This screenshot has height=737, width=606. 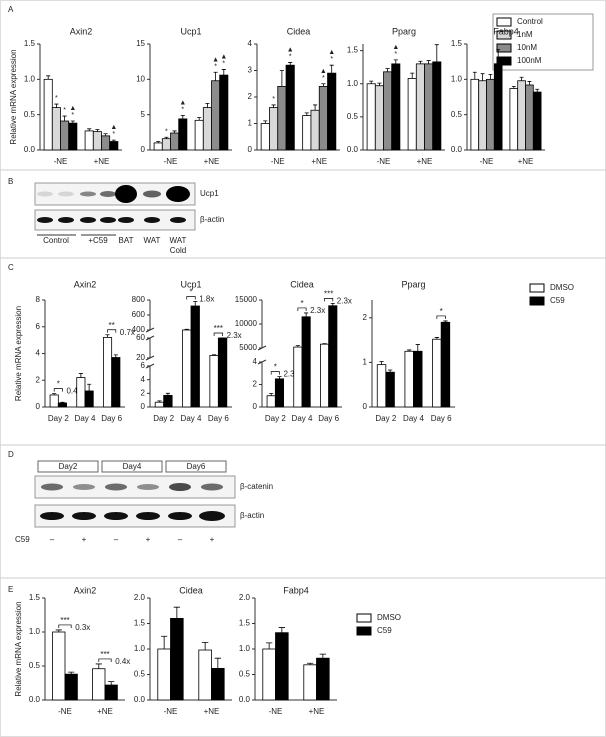 What do you see at coordinates (112, 325) in the screenshot?
I see `significance: **` at bounding box center [112, 325].